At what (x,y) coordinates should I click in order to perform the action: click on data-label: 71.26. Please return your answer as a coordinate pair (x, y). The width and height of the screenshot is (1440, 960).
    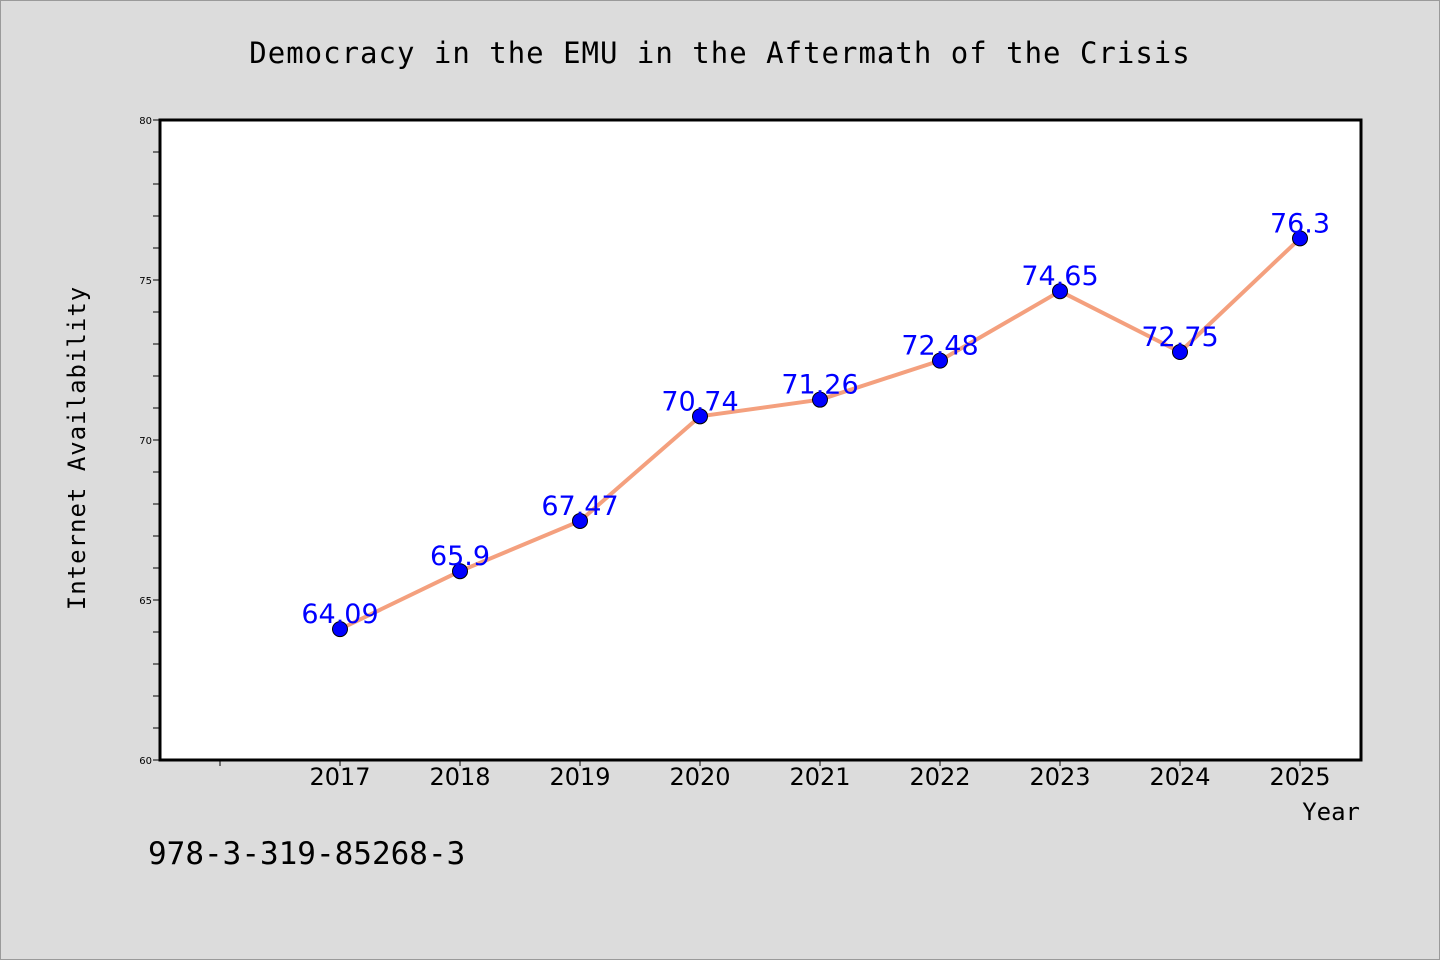
    Looking at the image, I should click on (819, 385).